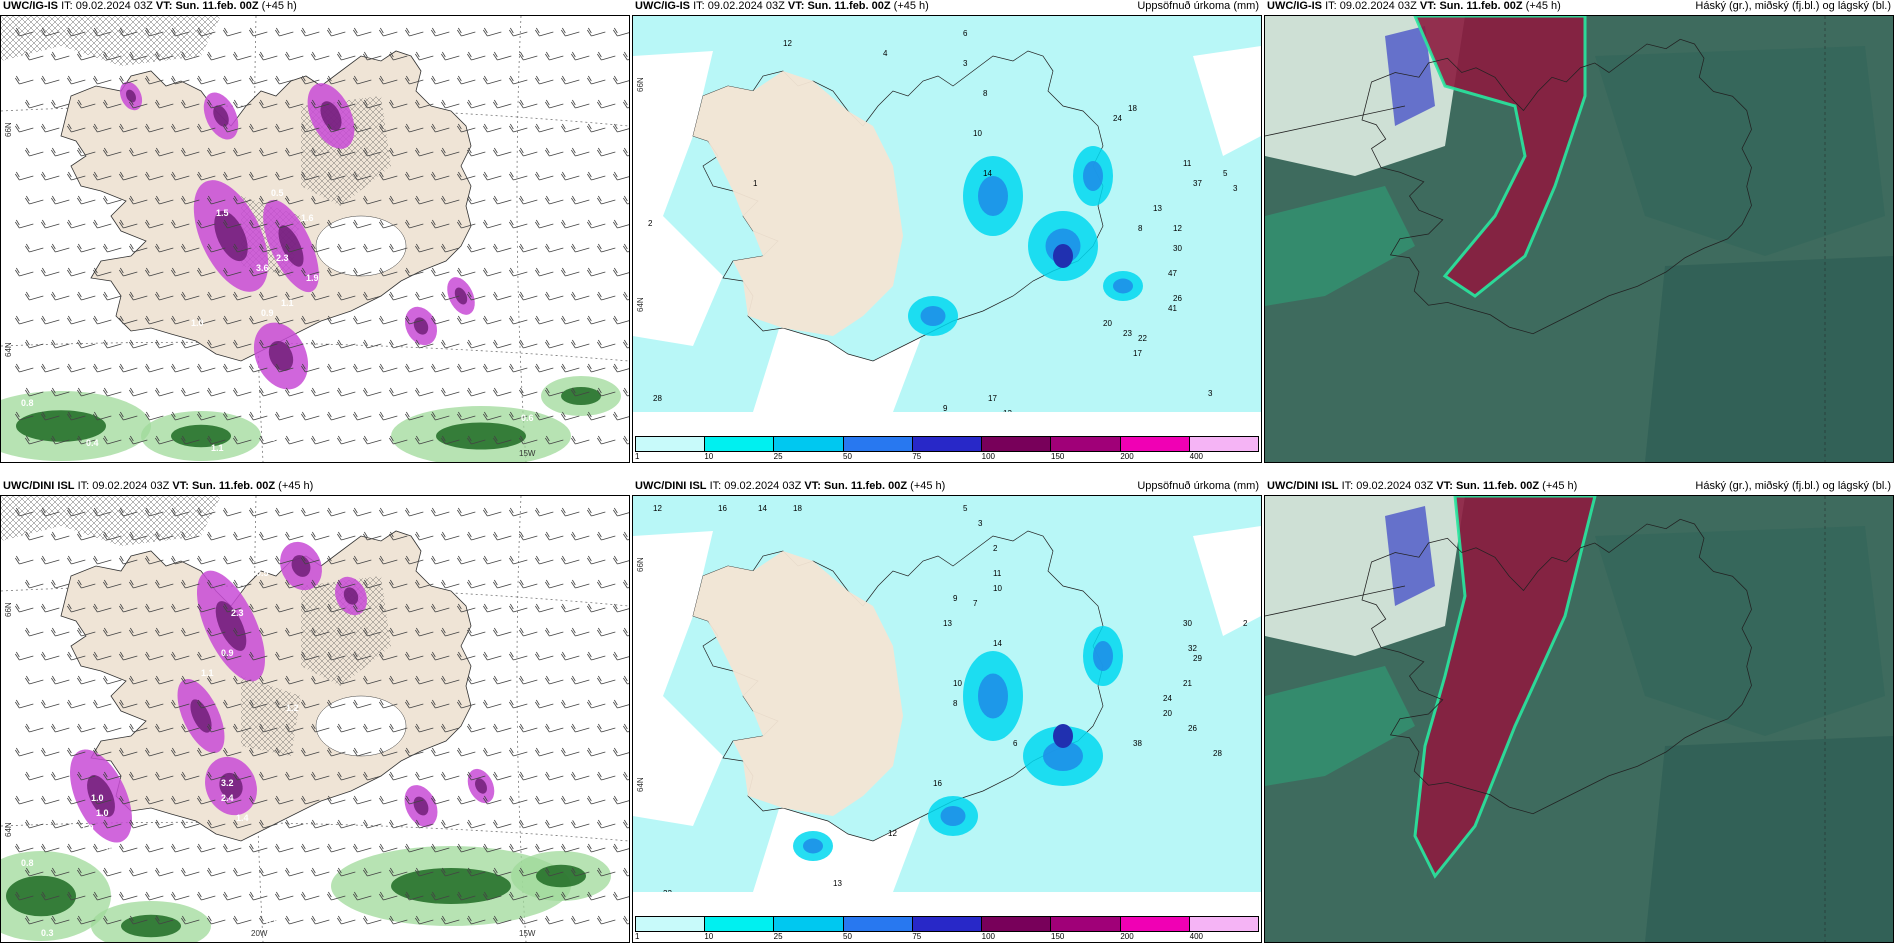 This screenshot has width=1900, height=950. What do you see at coordinates (271, 716) in the screenshot?
I see `hatched-area` at bounding box center [271, 716].